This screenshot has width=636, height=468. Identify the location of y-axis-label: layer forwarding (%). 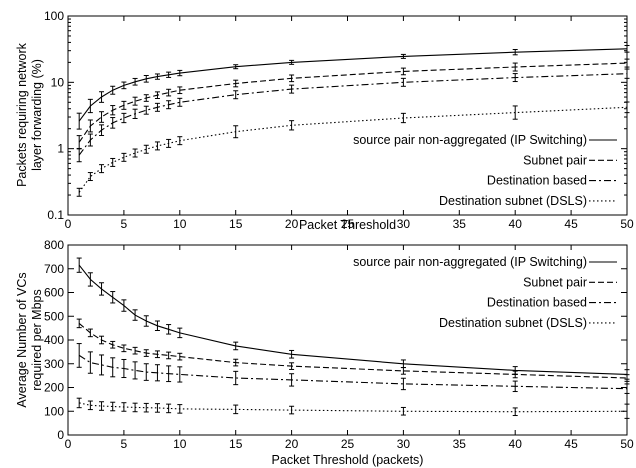
(37, 115).